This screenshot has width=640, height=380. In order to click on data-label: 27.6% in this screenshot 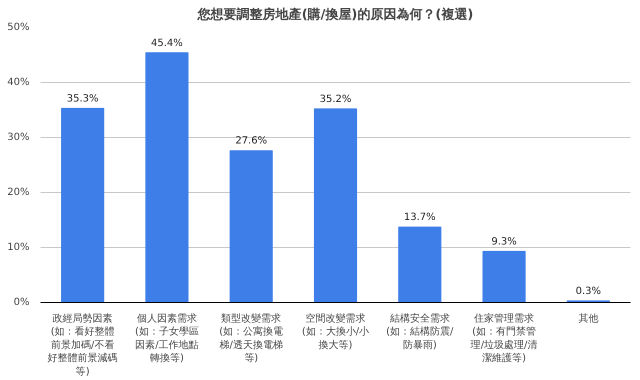, I will do `click(251, 141)`.